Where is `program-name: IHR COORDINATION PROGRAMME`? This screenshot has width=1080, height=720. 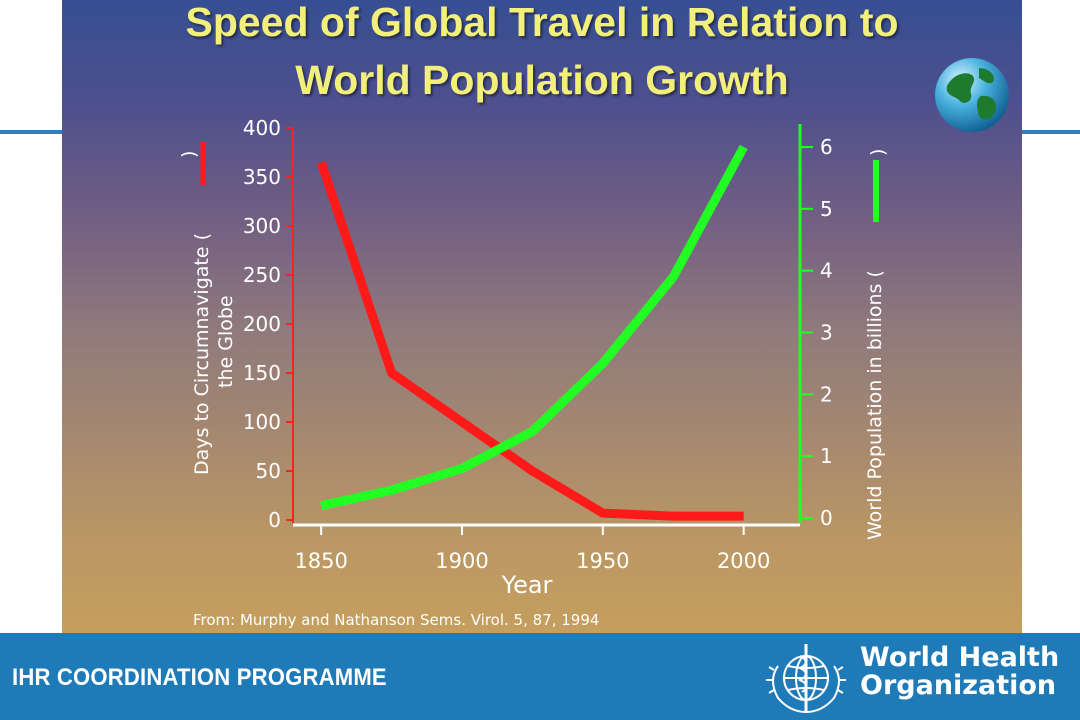
program-name: IHR COORDINATION PROGRAMME is located at coordinates (199, 677).